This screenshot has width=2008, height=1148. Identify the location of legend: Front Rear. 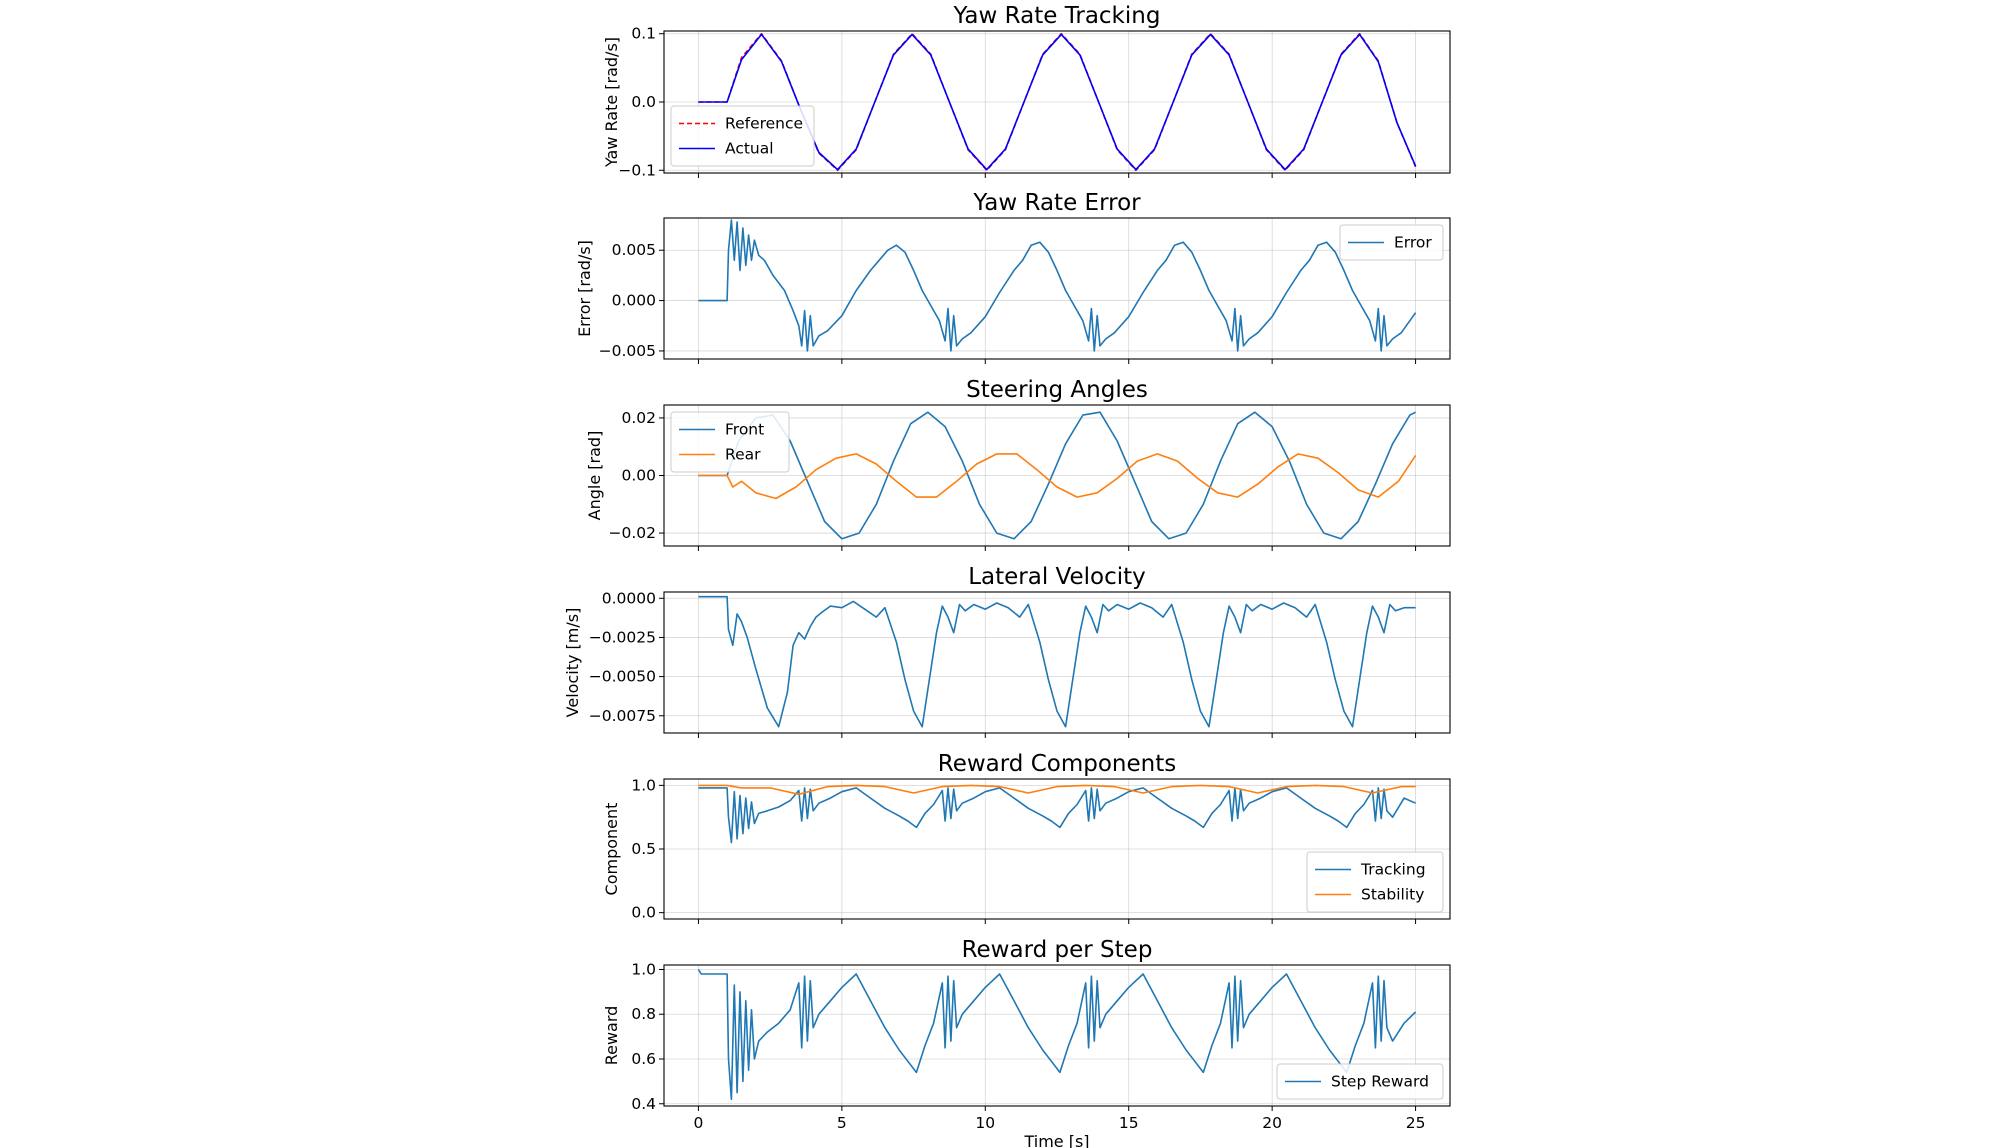
(730, 442).